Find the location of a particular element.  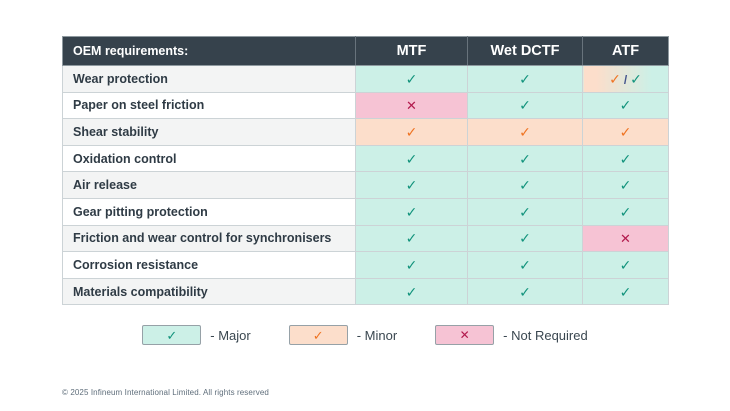

row-label: Paper on steel friction is located at coordinates (209, 105).